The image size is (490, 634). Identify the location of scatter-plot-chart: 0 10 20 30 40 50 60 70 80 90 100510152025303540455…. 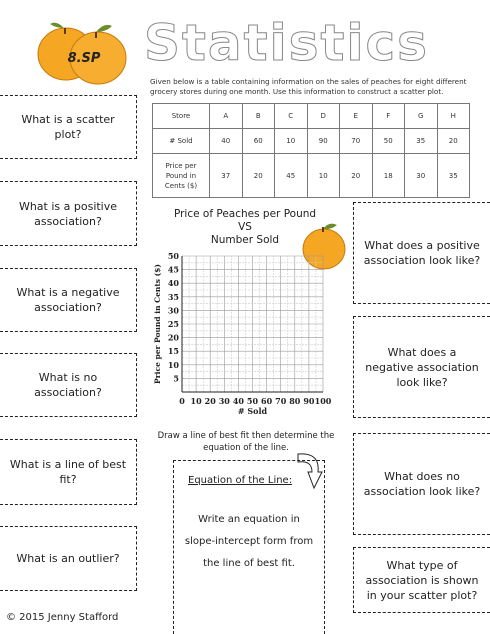
(242, 333).